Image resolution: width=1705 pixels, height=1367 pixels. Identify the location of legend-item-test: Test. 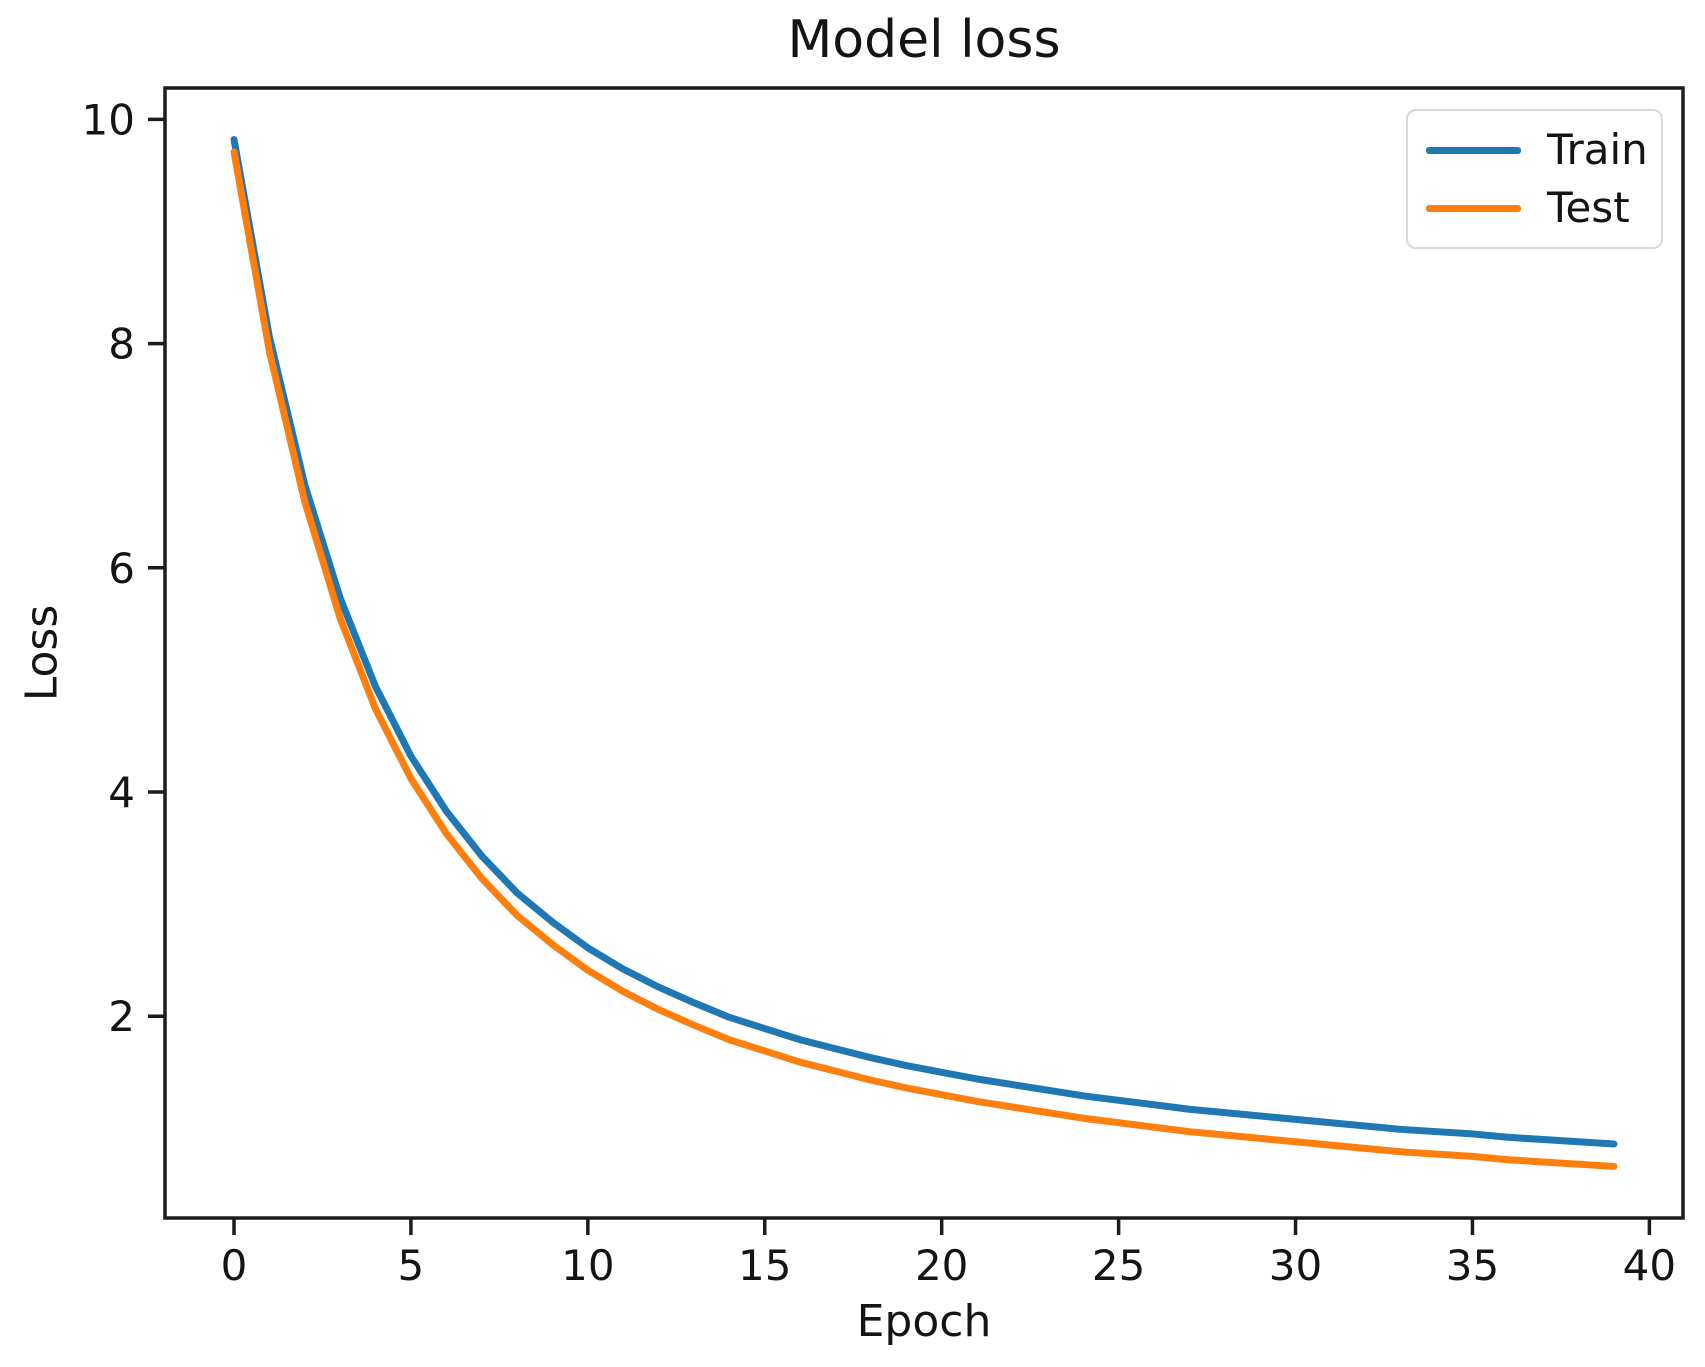
(1534, 208).